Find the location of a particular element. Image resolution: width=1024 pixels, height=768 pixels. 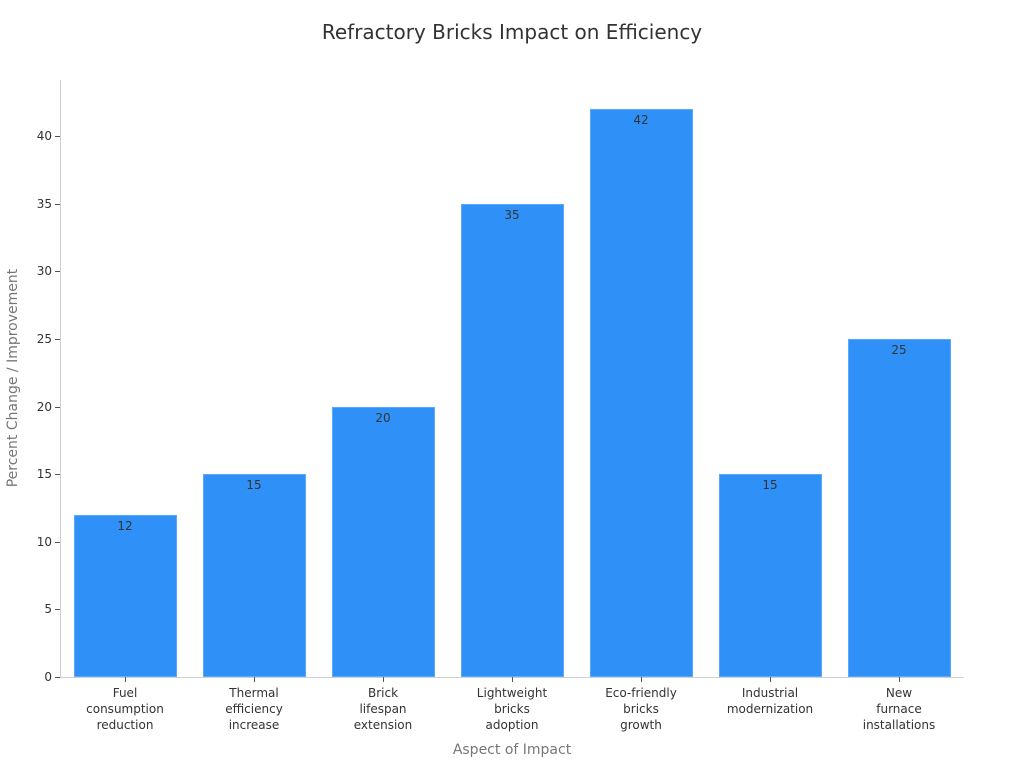

x-tick: Brick lifespan extension is located at coordinates (383, 705).